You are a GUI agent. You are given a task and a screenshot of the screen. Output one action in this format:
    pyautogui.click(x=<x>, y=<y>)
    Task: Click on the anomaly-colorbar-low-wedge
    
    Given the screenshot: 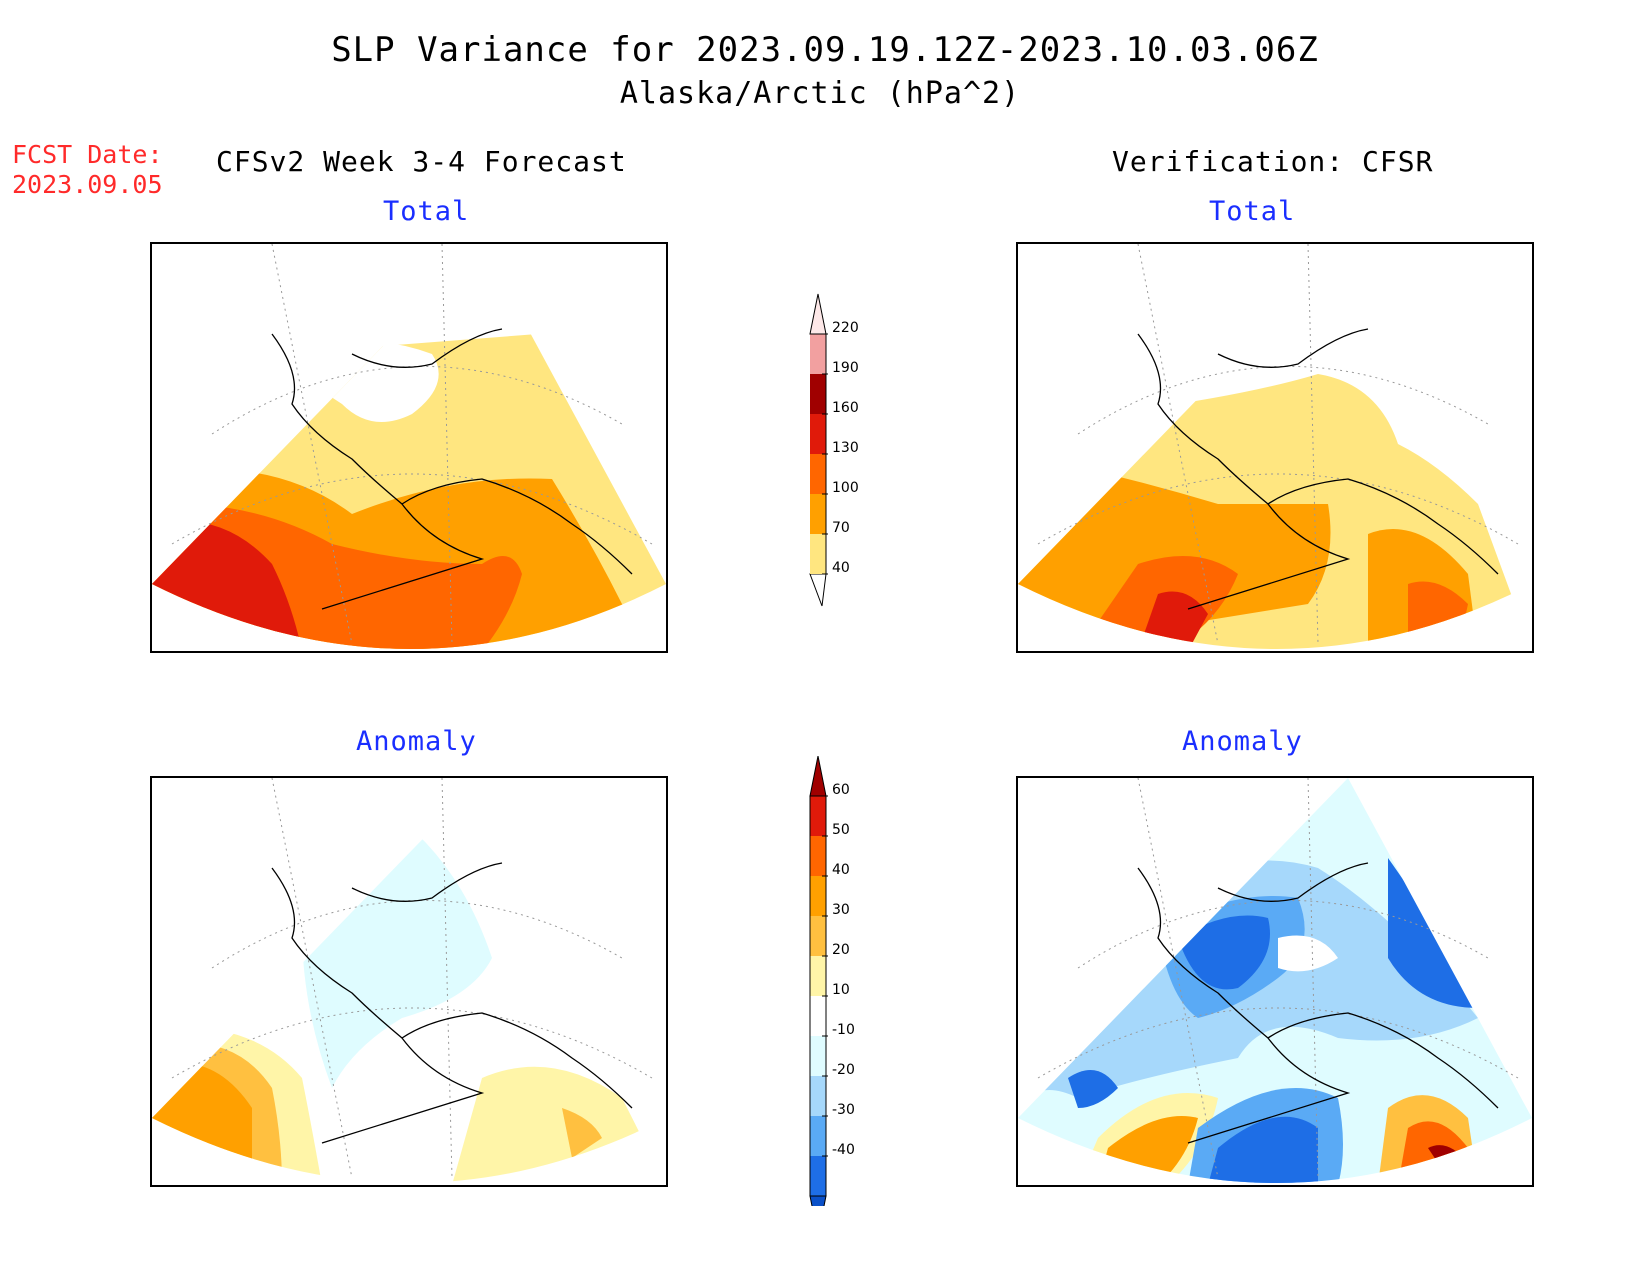 What is the action you would take?
    pyautogui.click(x=818, y=1200)
    